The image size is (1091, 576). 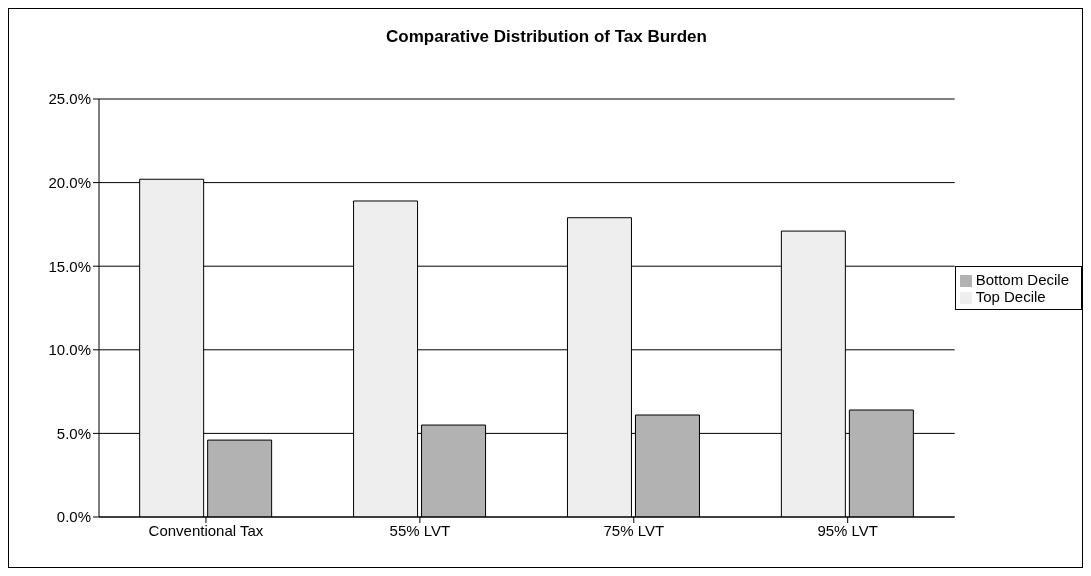 I want to click on x-tick-label: 95% LVT, so click(x=847, y=530).